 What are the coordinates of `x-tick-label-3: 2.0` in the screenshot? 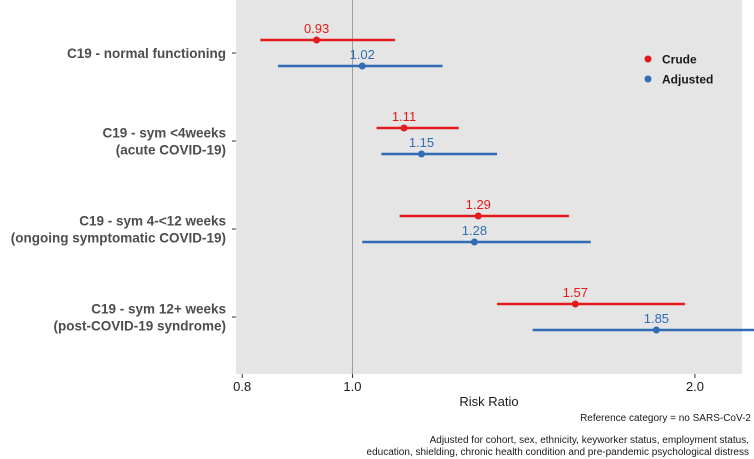 It's located at (695, 386).